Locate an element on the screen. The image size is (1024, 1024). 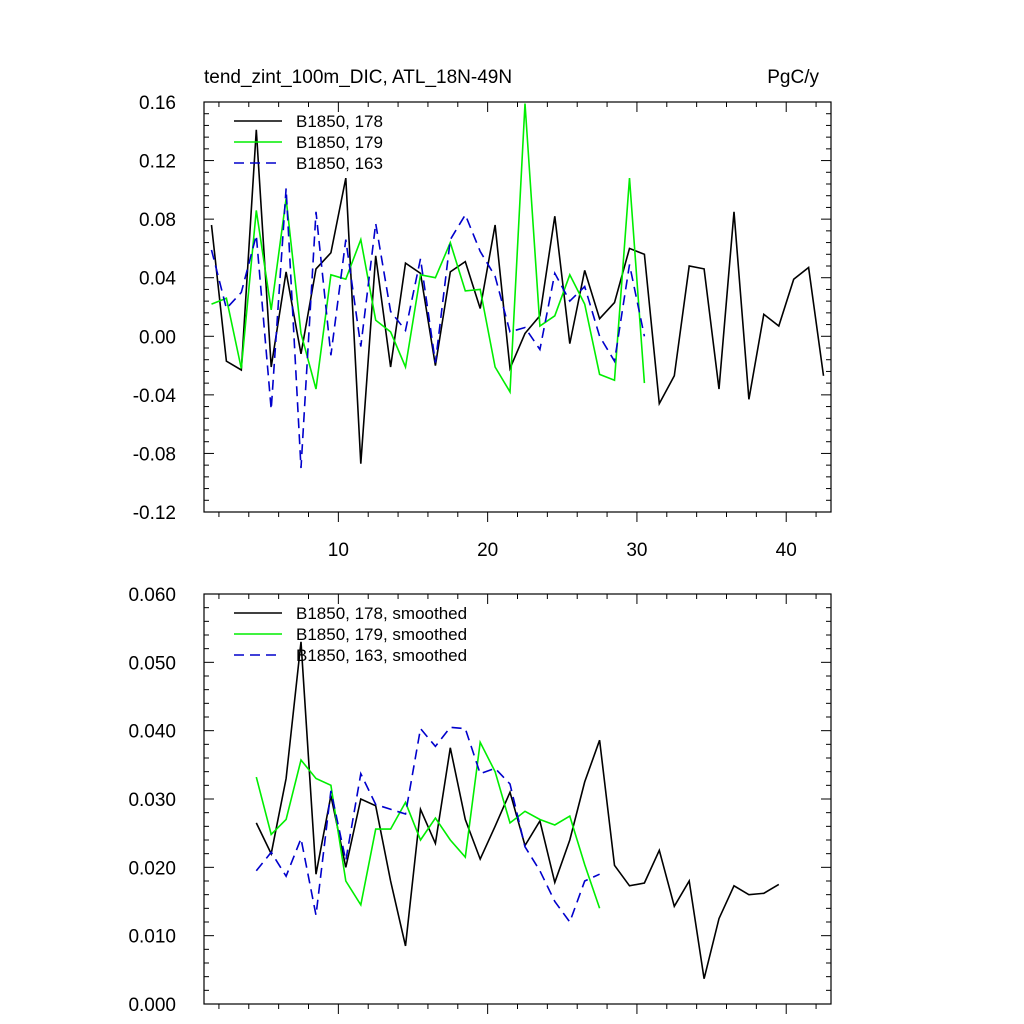
bottom-y-tick-label: 0.030 is located at coordinates (152, 800).